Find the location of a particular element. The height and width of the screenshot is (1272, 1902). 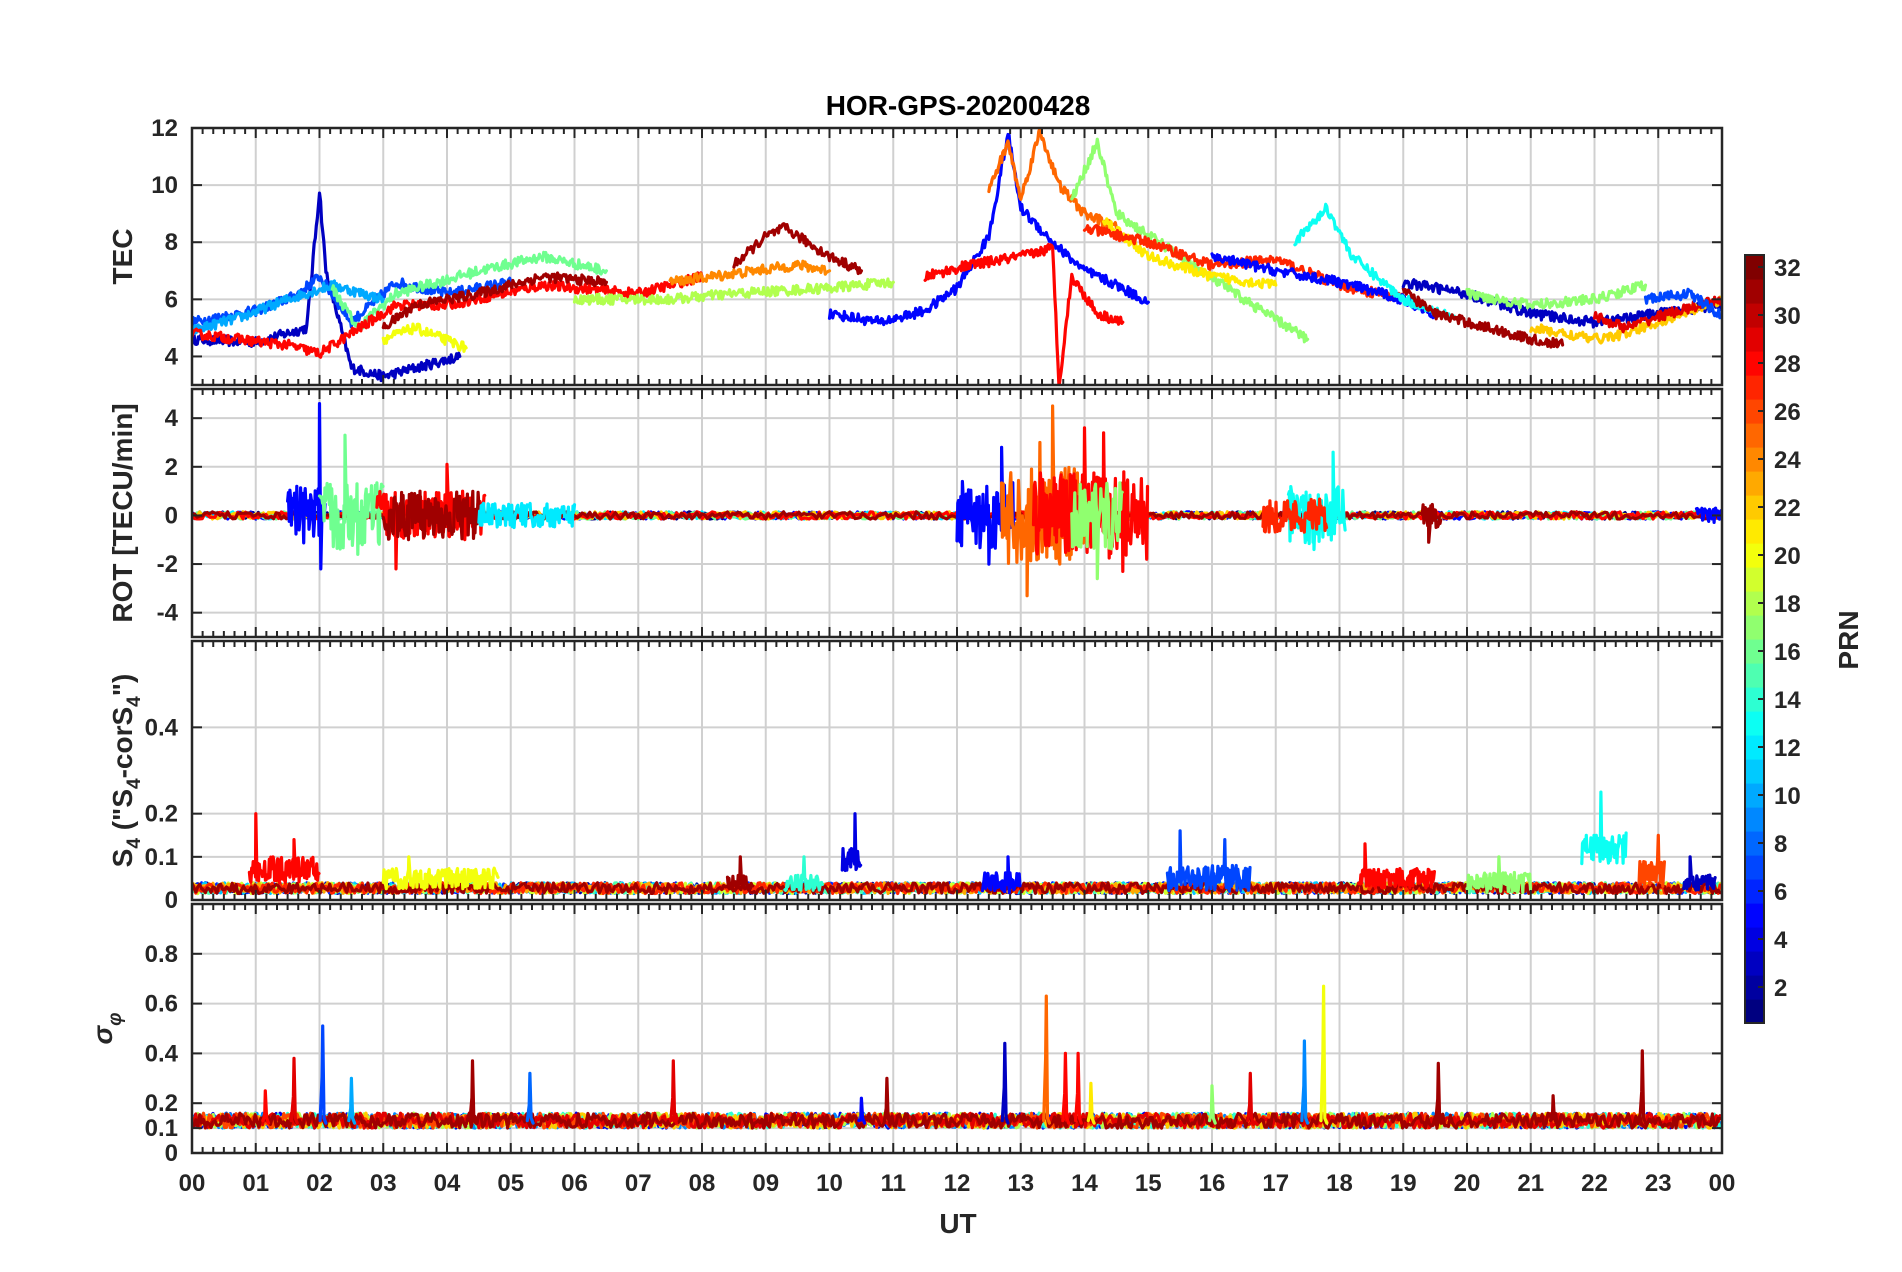

x-tick-label: 04 is located at coordinates (447, 1183).